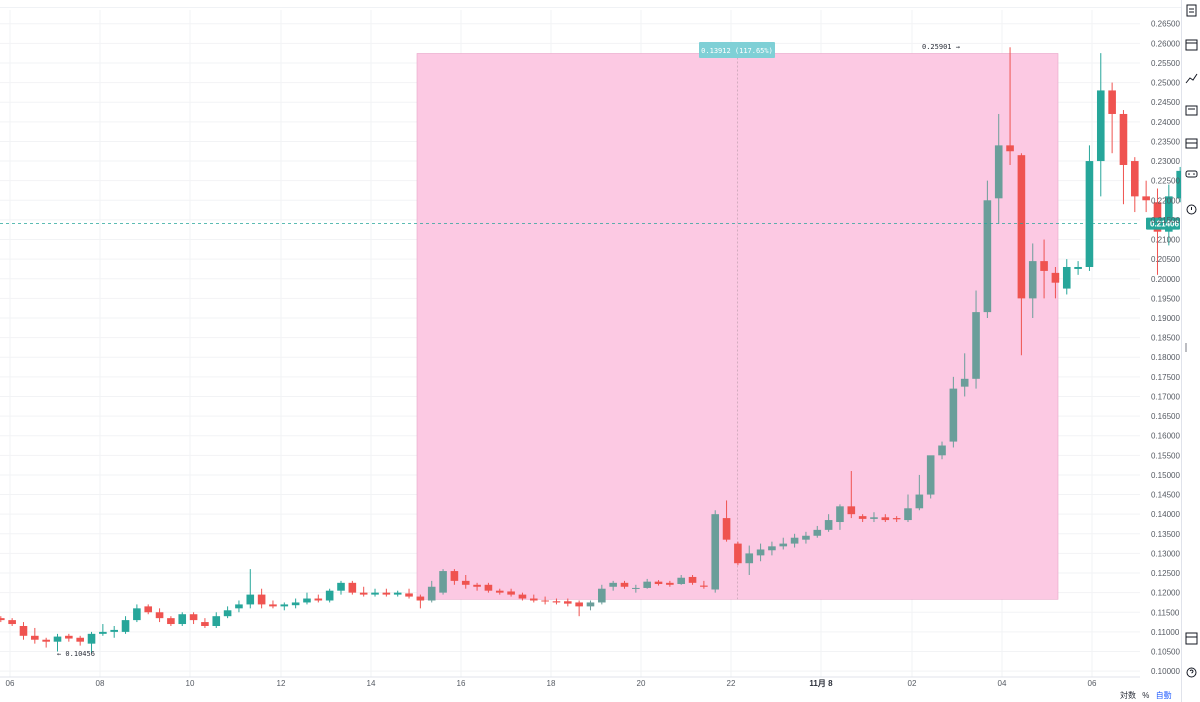 This screenshot has height=702, width=1200. What do you see at coordinates (1191, 44) in the screenshot?
I see `calendar-icon` at bounding box center [1191, 44].